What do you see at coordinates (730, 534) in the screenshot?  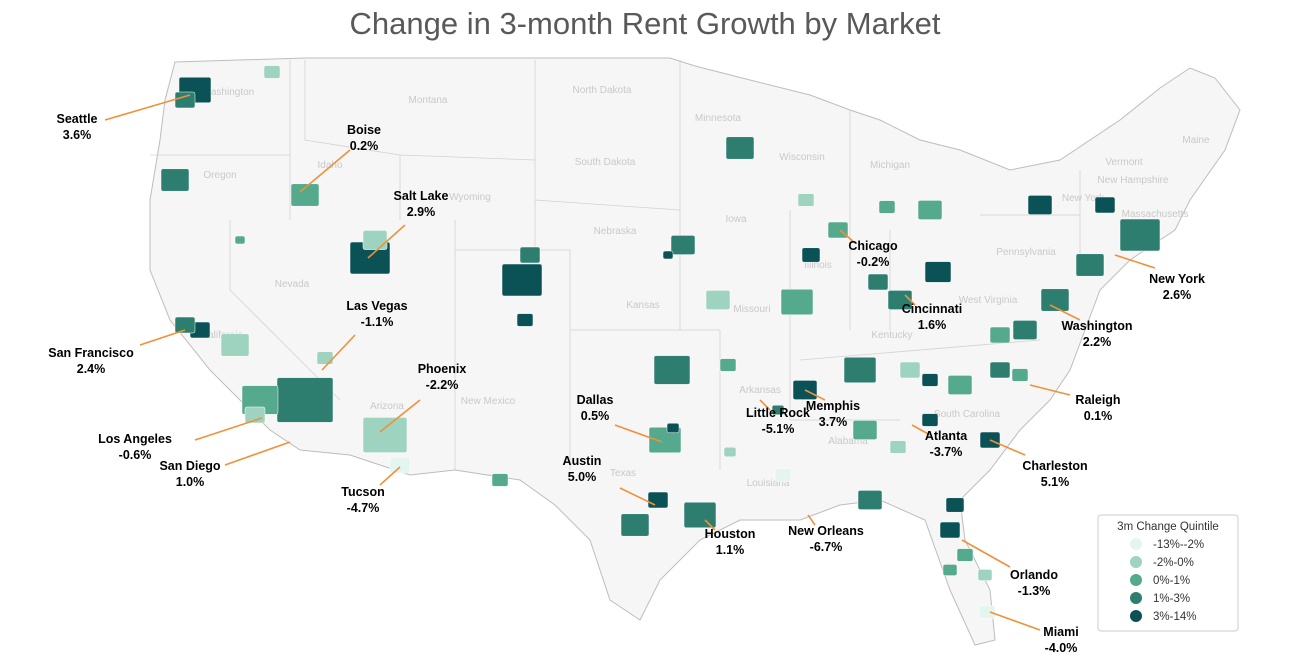 I see `market-name: Houston` at bounding box center [730, 534].